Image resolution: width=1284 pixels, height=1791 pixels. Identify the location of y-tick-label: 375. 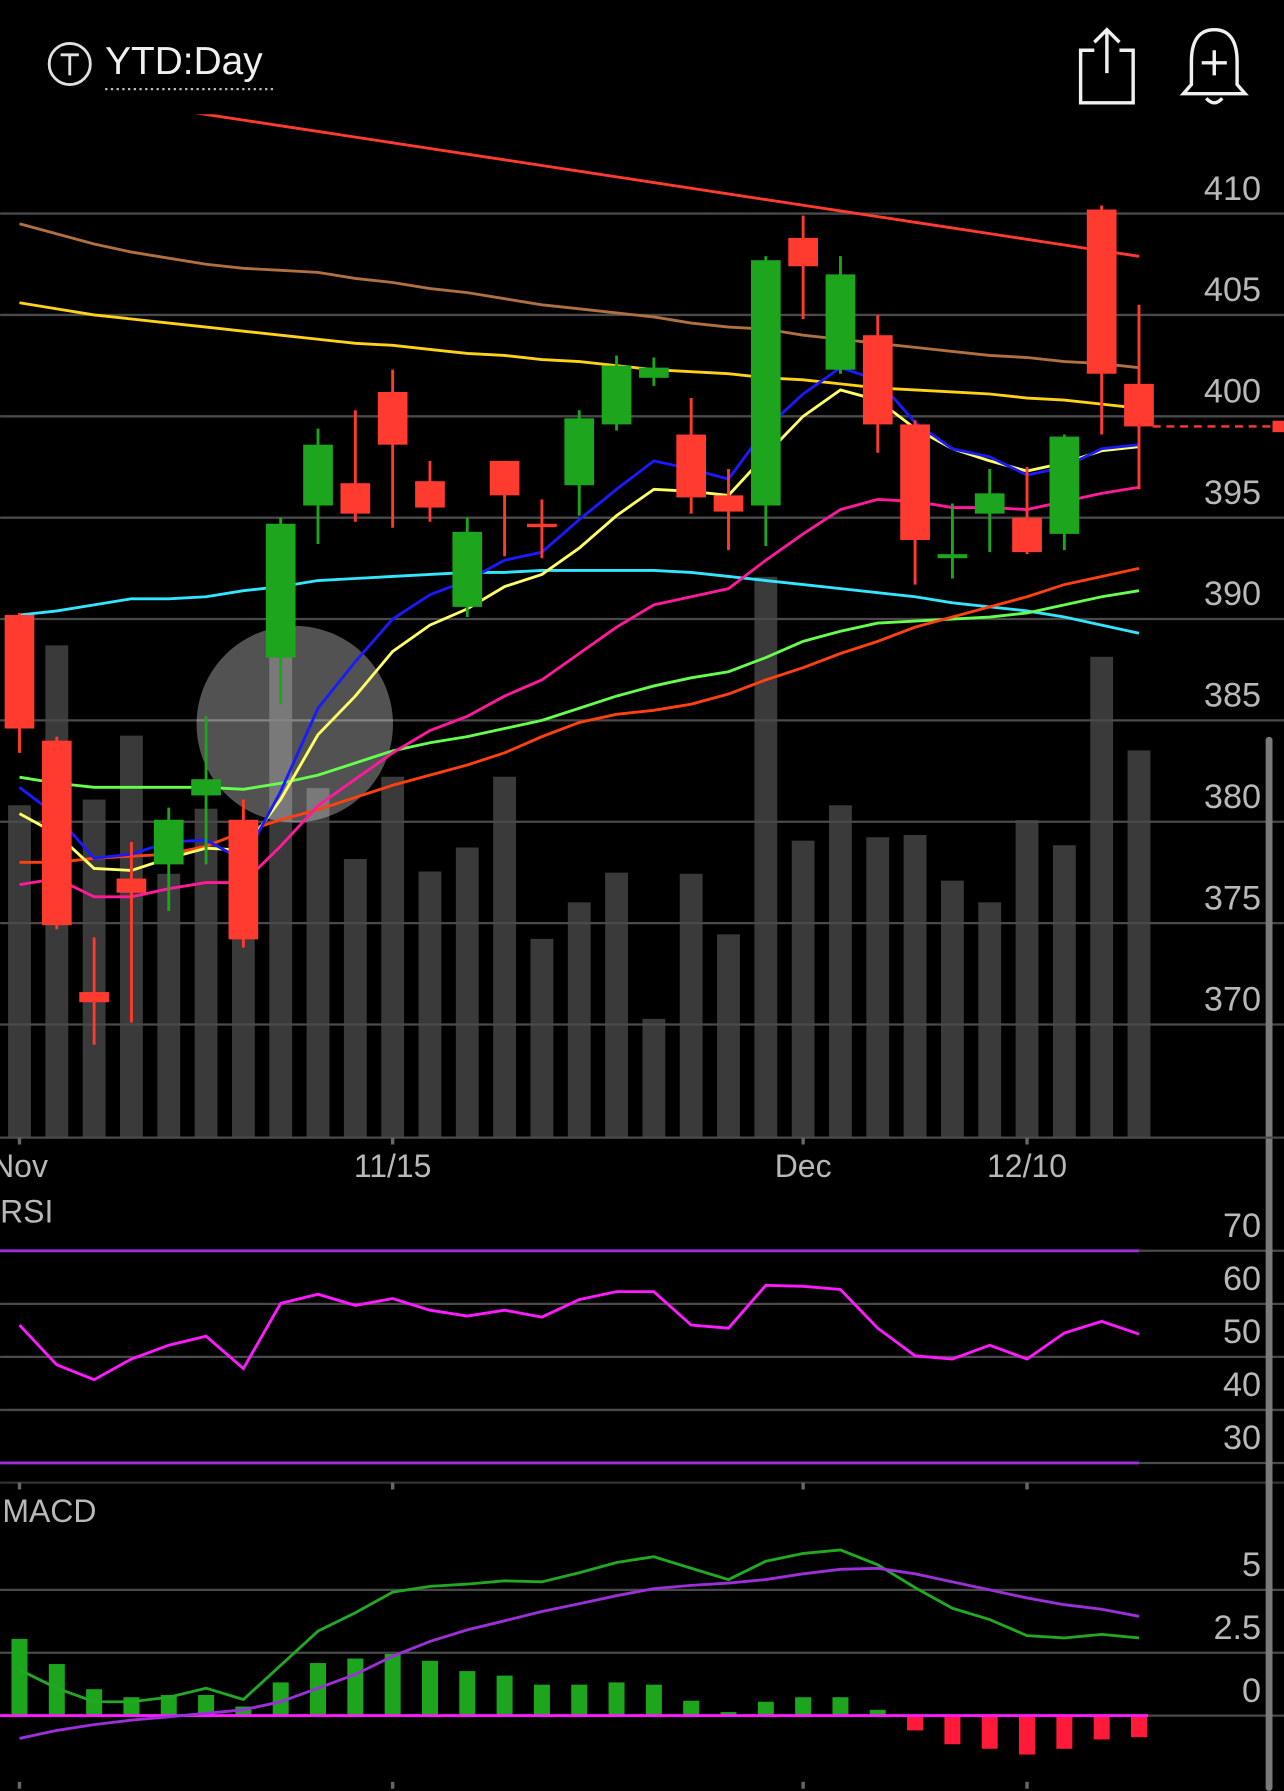
(1232, 898).